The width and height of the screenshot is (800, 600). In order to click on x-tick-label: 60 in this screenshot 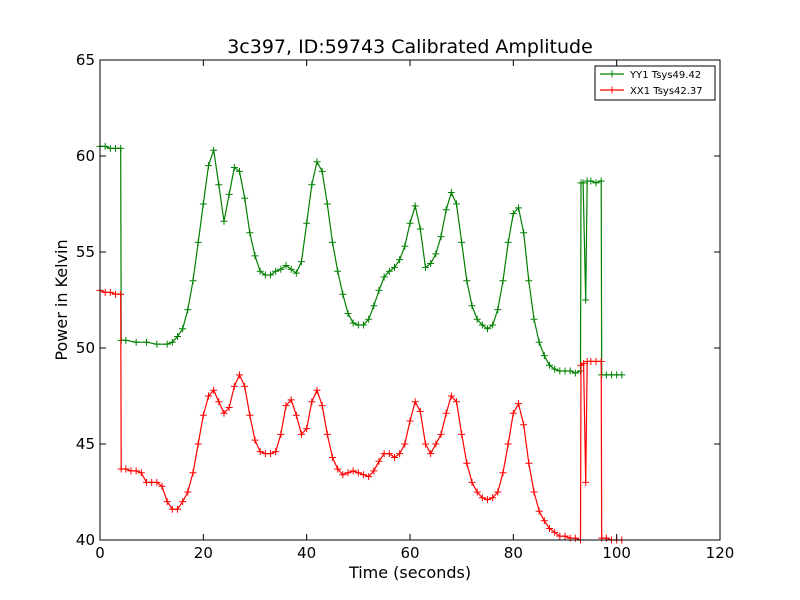, I will do `click(409, 553)`.